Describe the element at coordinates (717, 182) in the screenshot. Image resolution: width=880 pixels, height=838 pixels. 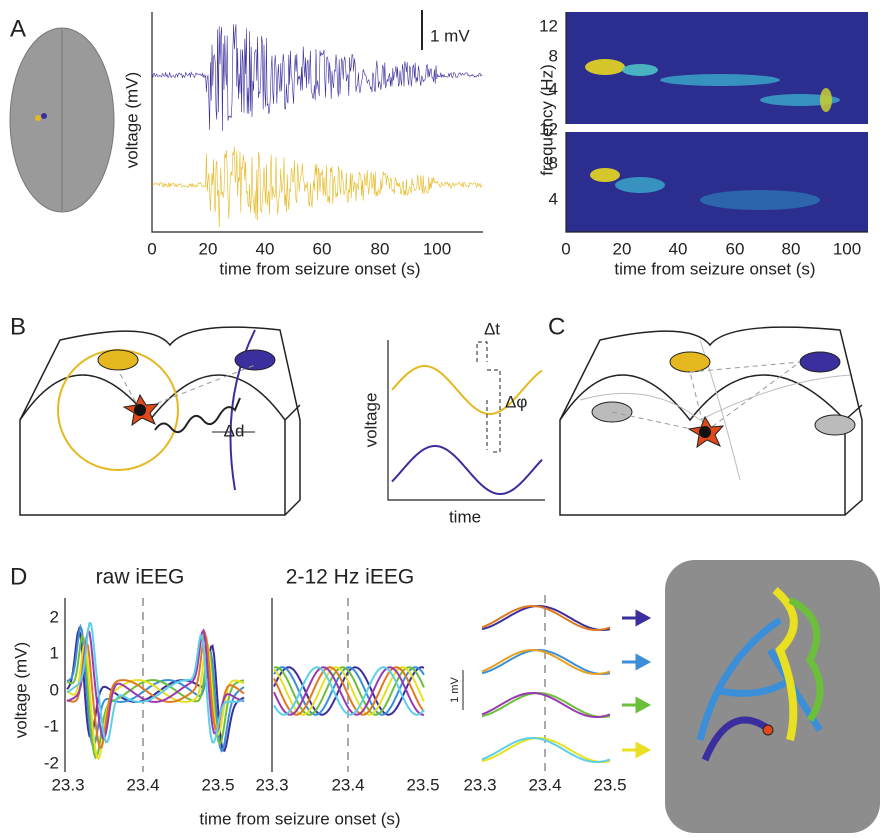
I see `spectrogram` at that location.